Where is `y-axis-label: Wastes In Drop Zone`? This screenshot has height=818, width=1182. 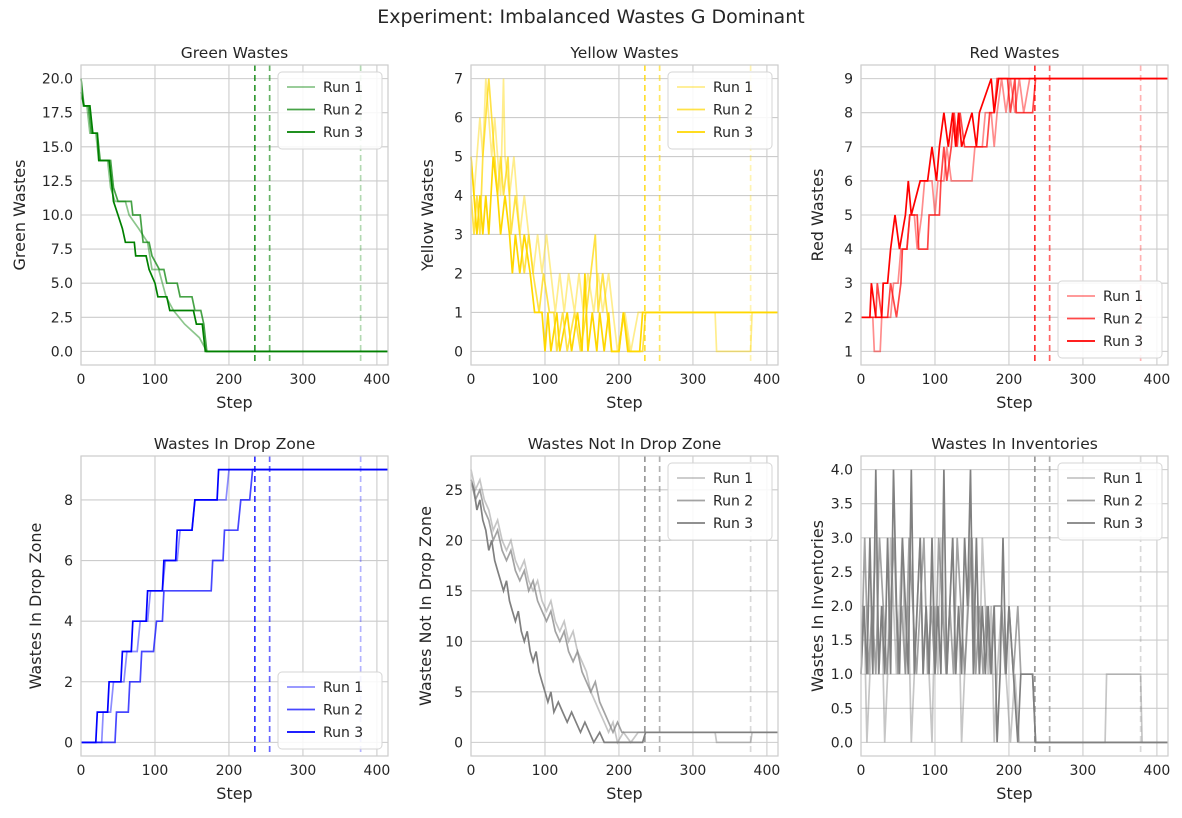 y-axis-label: Wastes In Drop Zone is located at coordinates (35, 606).